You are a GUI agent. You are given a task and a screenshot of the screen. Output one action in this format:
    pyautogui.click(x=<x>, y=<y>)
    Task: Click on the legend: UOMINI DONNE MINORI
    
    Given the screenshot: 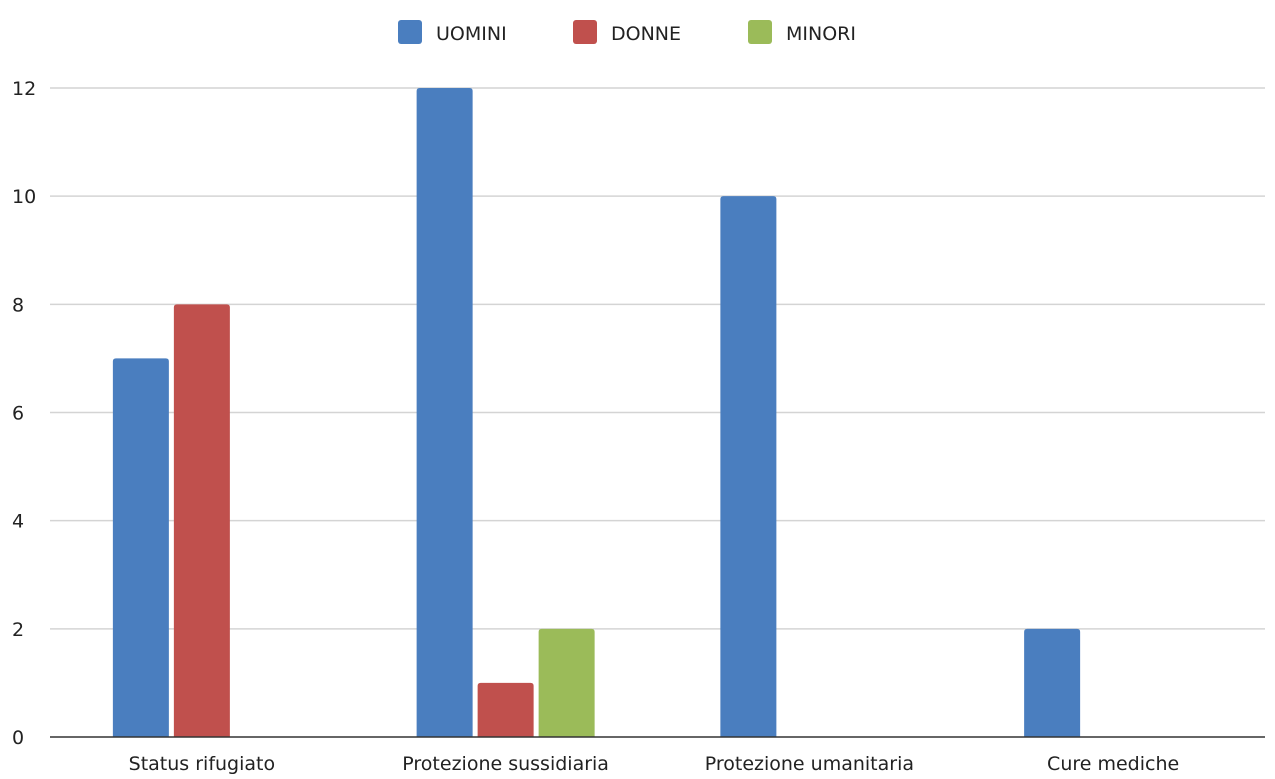 What is the action you would take?
    pyautogui.click(x=627, y=32)
    